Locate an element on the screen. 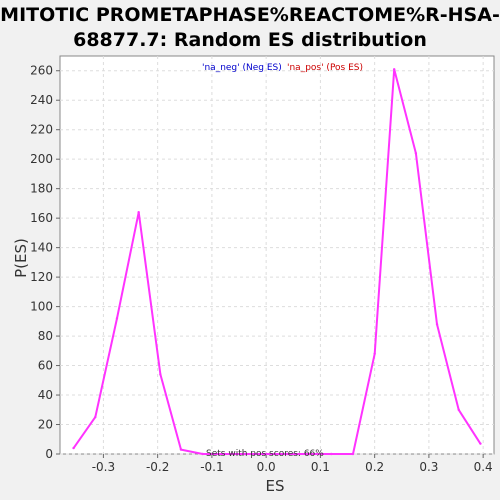 Image resolution: width=500 pixels, height=500 pixels. x-tick-label: 0.2 is located at coordinates (374, 467).